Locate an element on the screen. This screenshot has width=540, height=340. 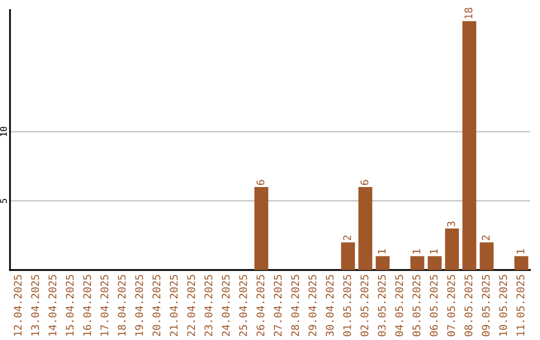
x-tick-label: 20.04.2025 is located at coordinates (156, 305).